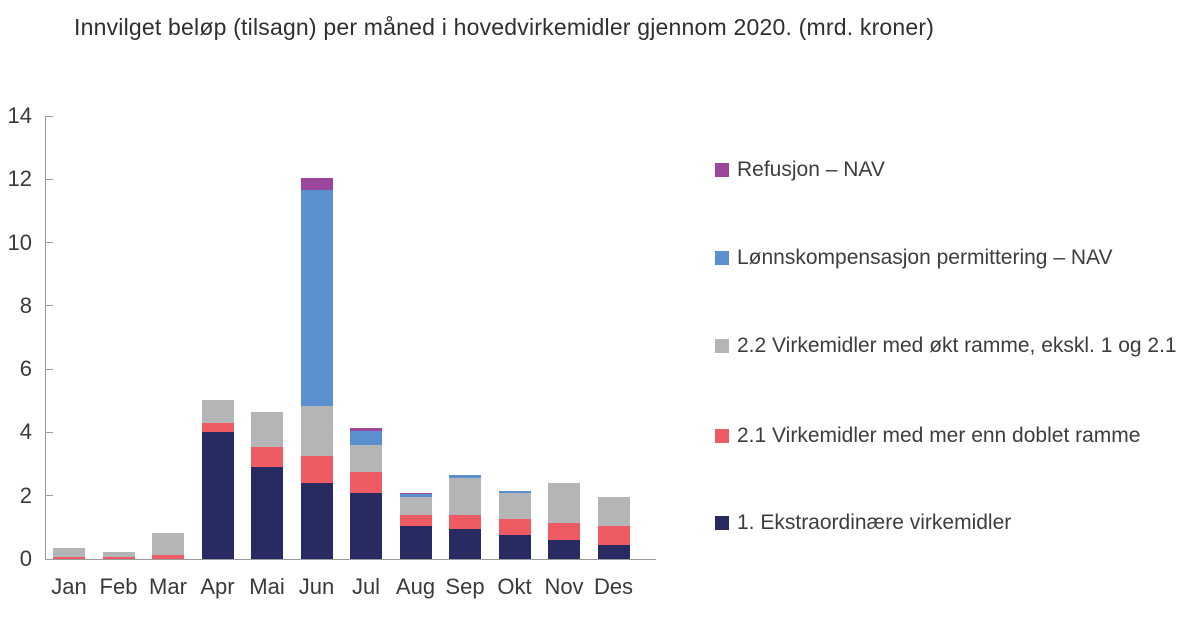 This screenshot has height=619, width=1200. Describe the element at coordinates (316, 586) in the screenshot. I see `x-tick-label: Jun` at that location.